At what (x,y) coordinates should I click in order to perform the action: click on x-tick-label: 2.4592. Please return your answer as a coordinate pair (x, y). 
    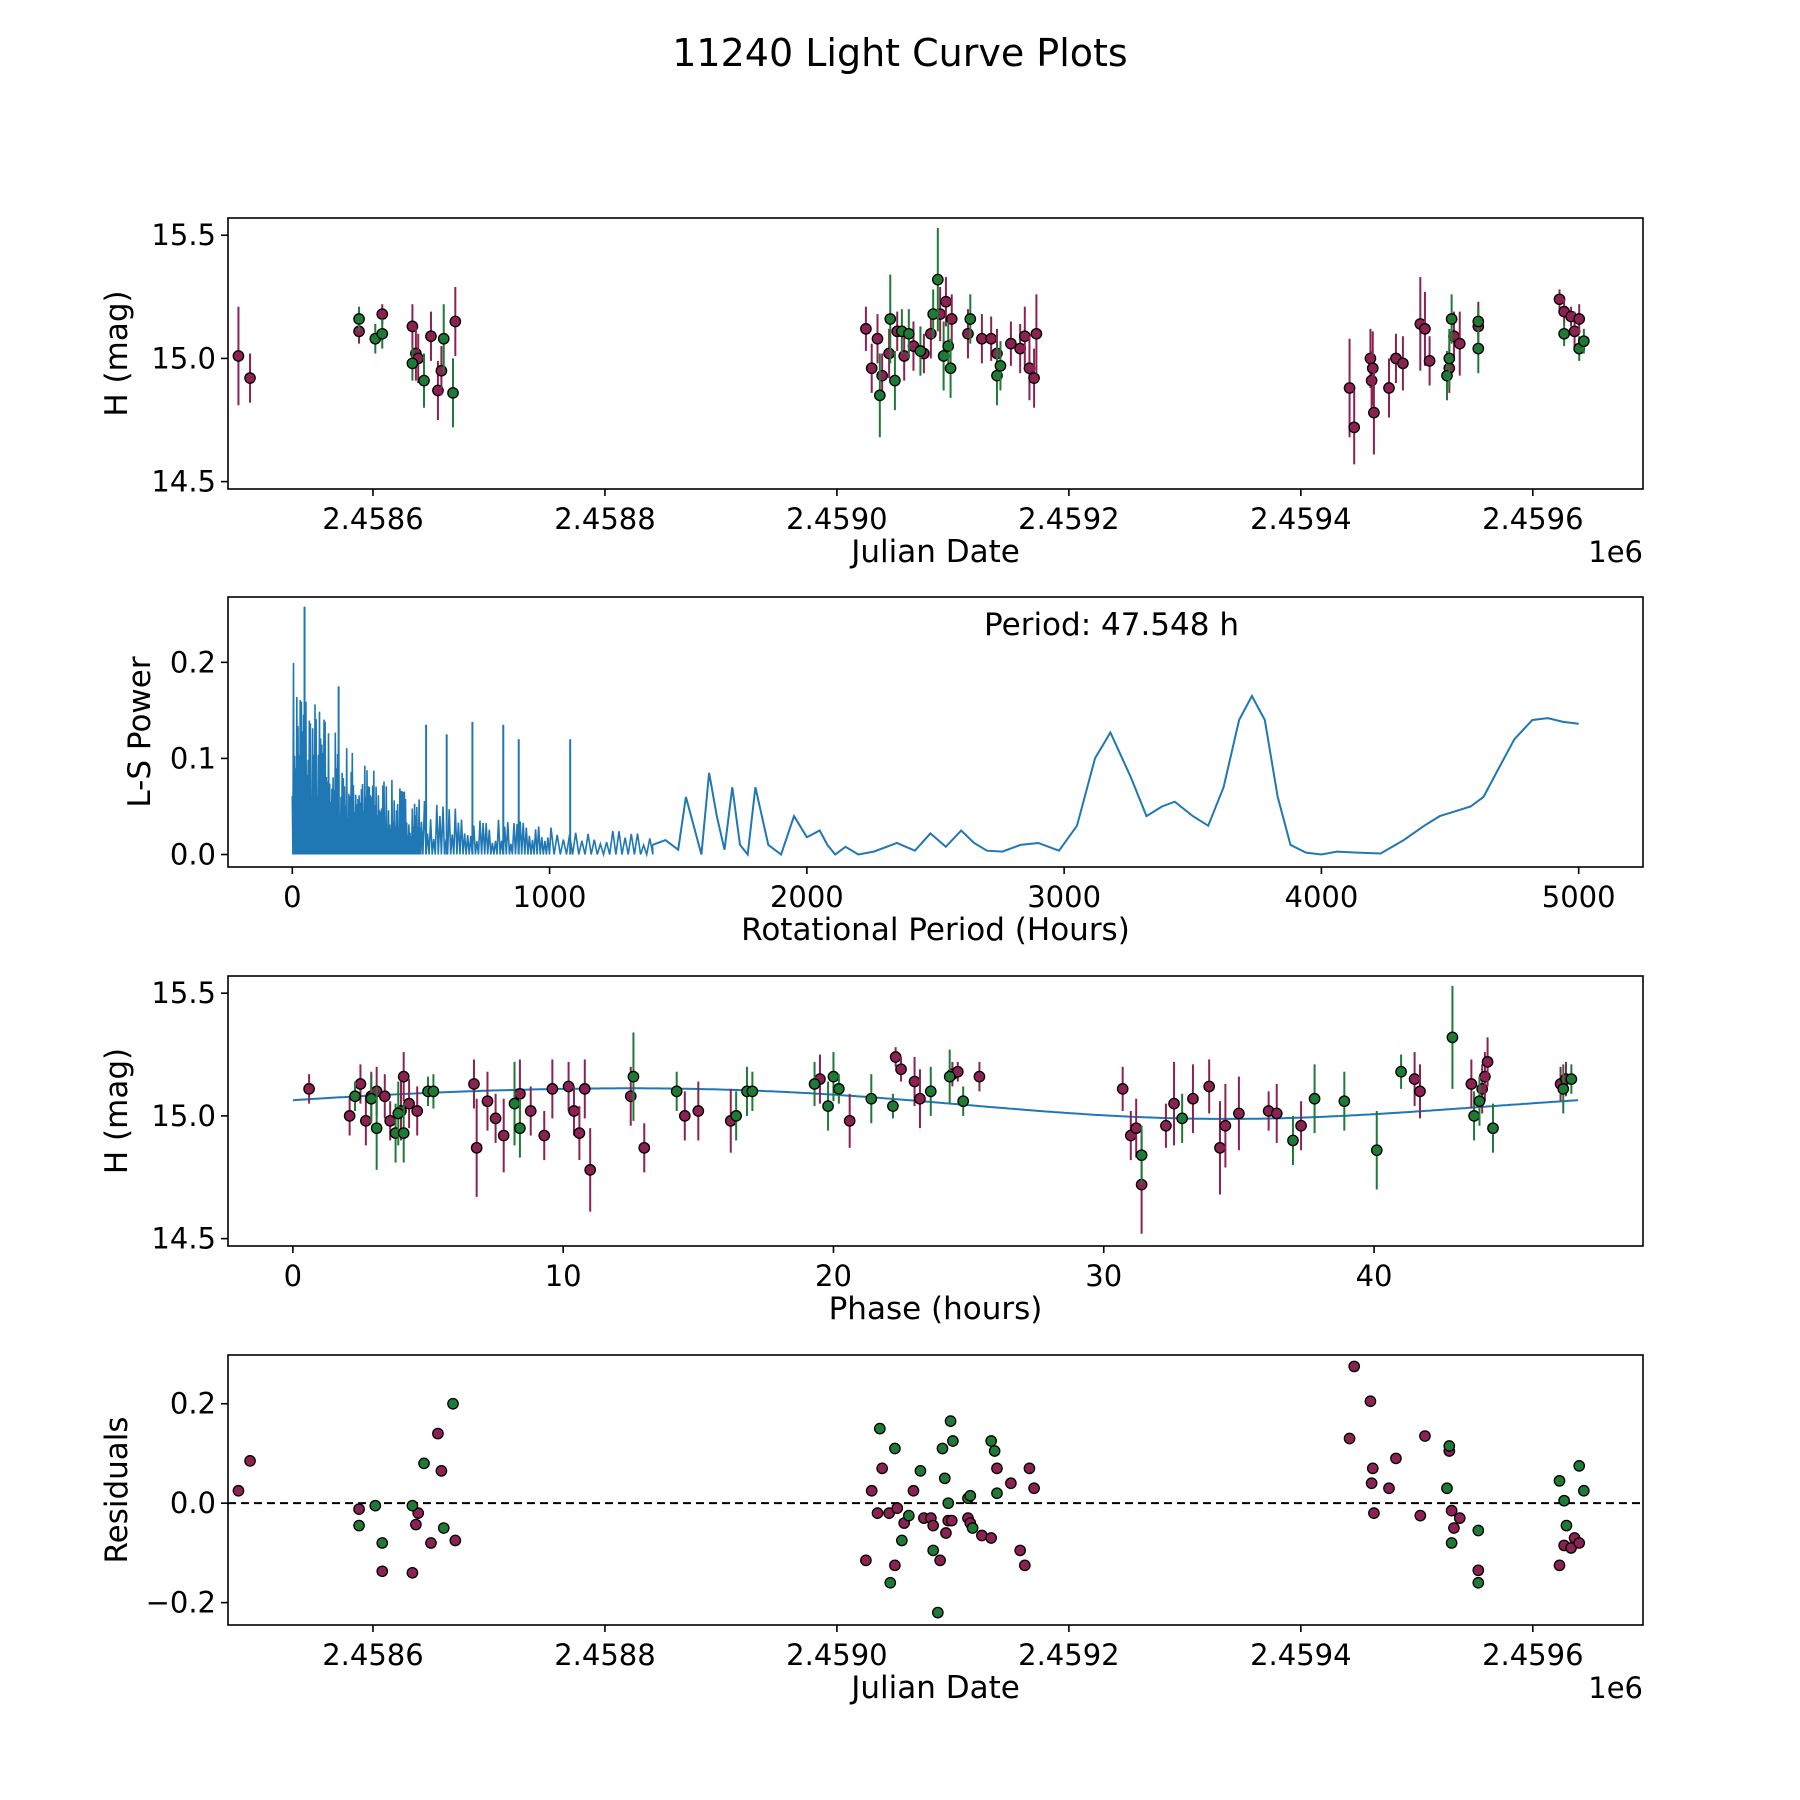
    Looking at the image, I should click on (1068, 519).